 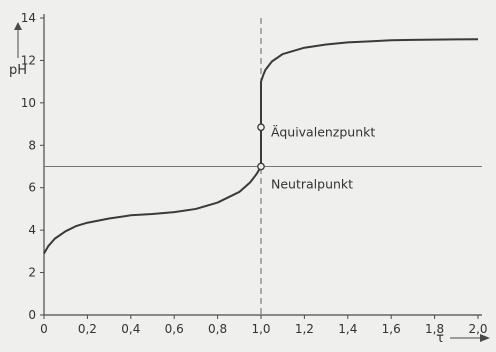 What do you see at coordinates (174, 329) in the screenshot?
I see `x-tick-label: 0,6` at bounding box center [174, 329].